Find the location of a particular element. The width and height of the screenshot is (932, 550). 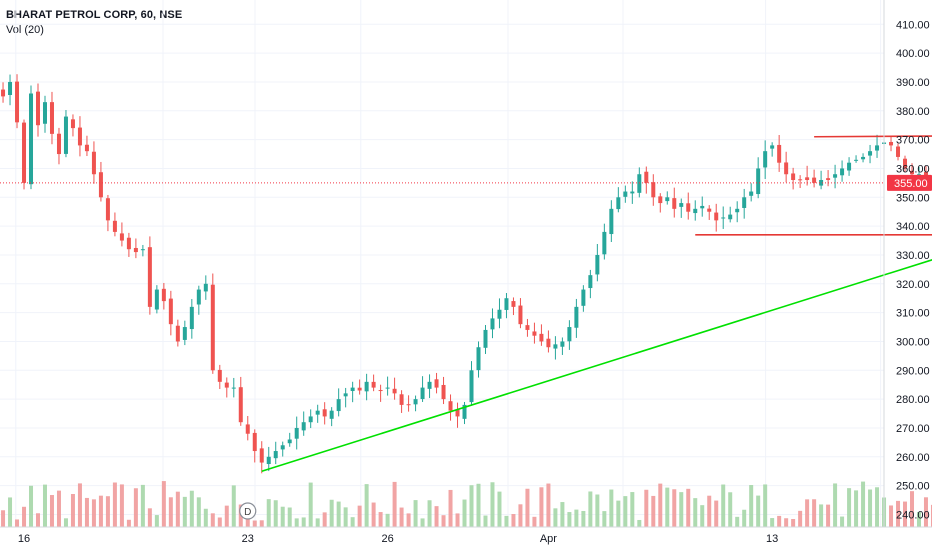

price-tick-label: 240.00 is located at coordinates (913, 515).